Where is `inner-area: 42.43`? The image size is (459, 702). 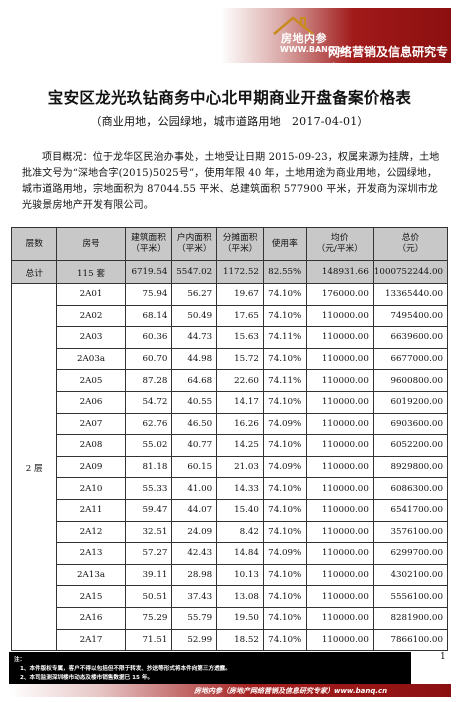 inner-area: 42.43 is located at coordinates (194, 553).